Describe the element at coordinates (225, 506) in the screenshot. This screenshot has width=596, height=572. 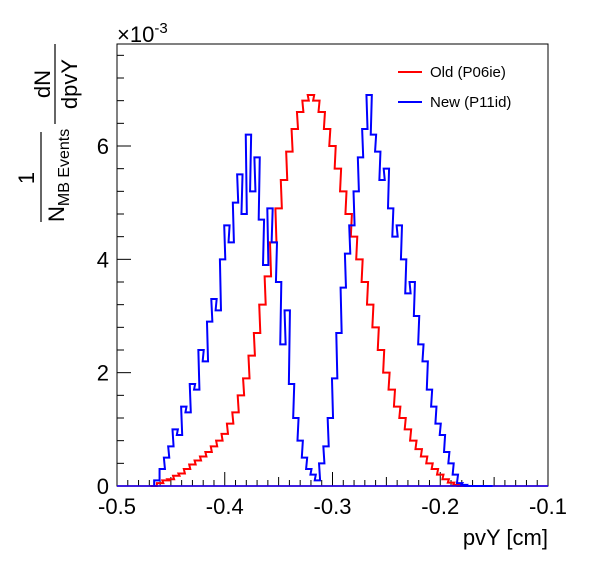
I see `x-tick-label: -0.4` at that location.